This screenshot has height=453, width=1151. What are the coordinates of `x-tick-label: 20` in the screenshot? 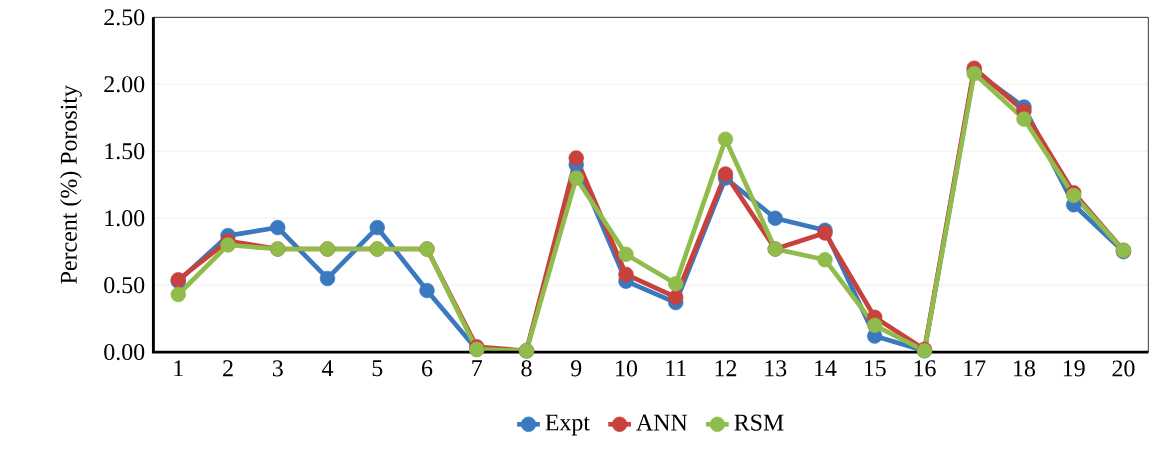 It's located at (1123, 368).